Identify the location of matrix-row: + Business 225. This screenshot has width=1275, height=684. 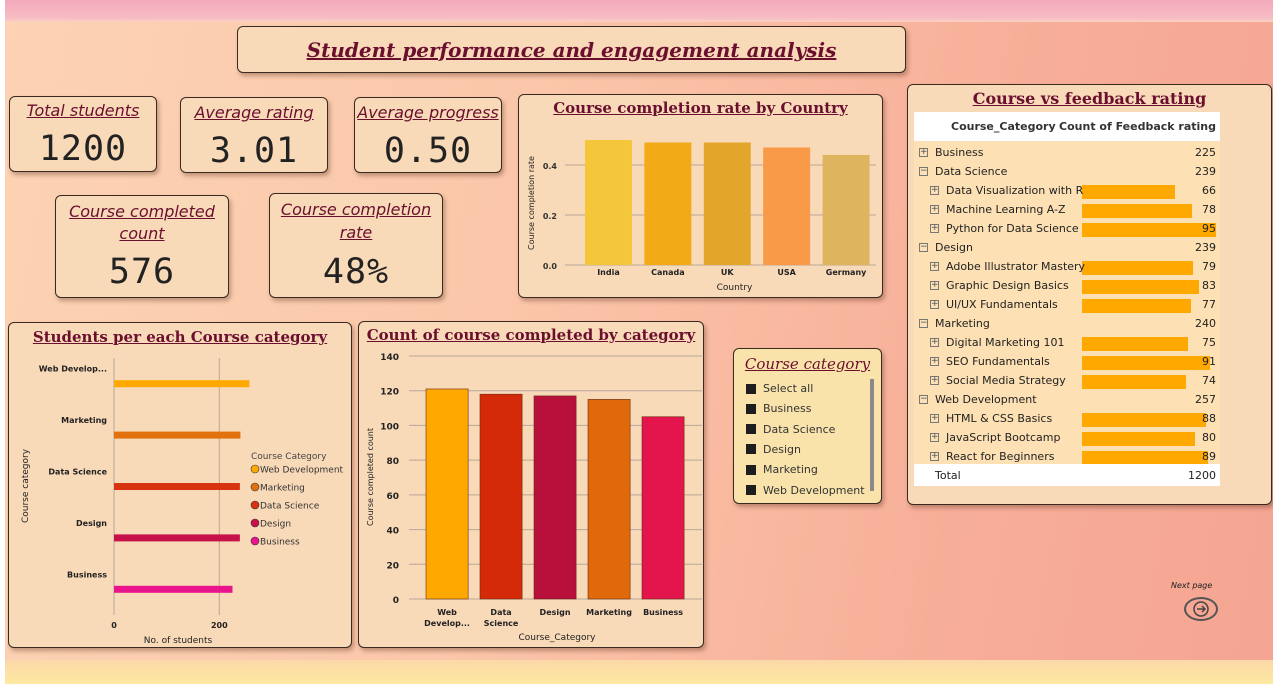
(1067, 153).